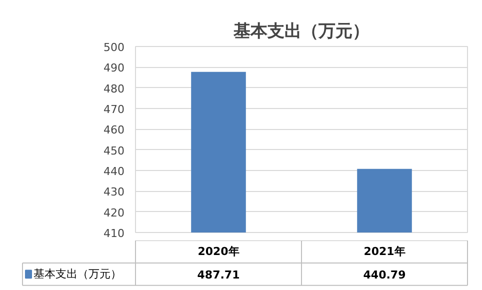  Describe the element at coordinates (301, 32) in the screenshot. I see `chart-title: 基本支出（万元）` at that location.